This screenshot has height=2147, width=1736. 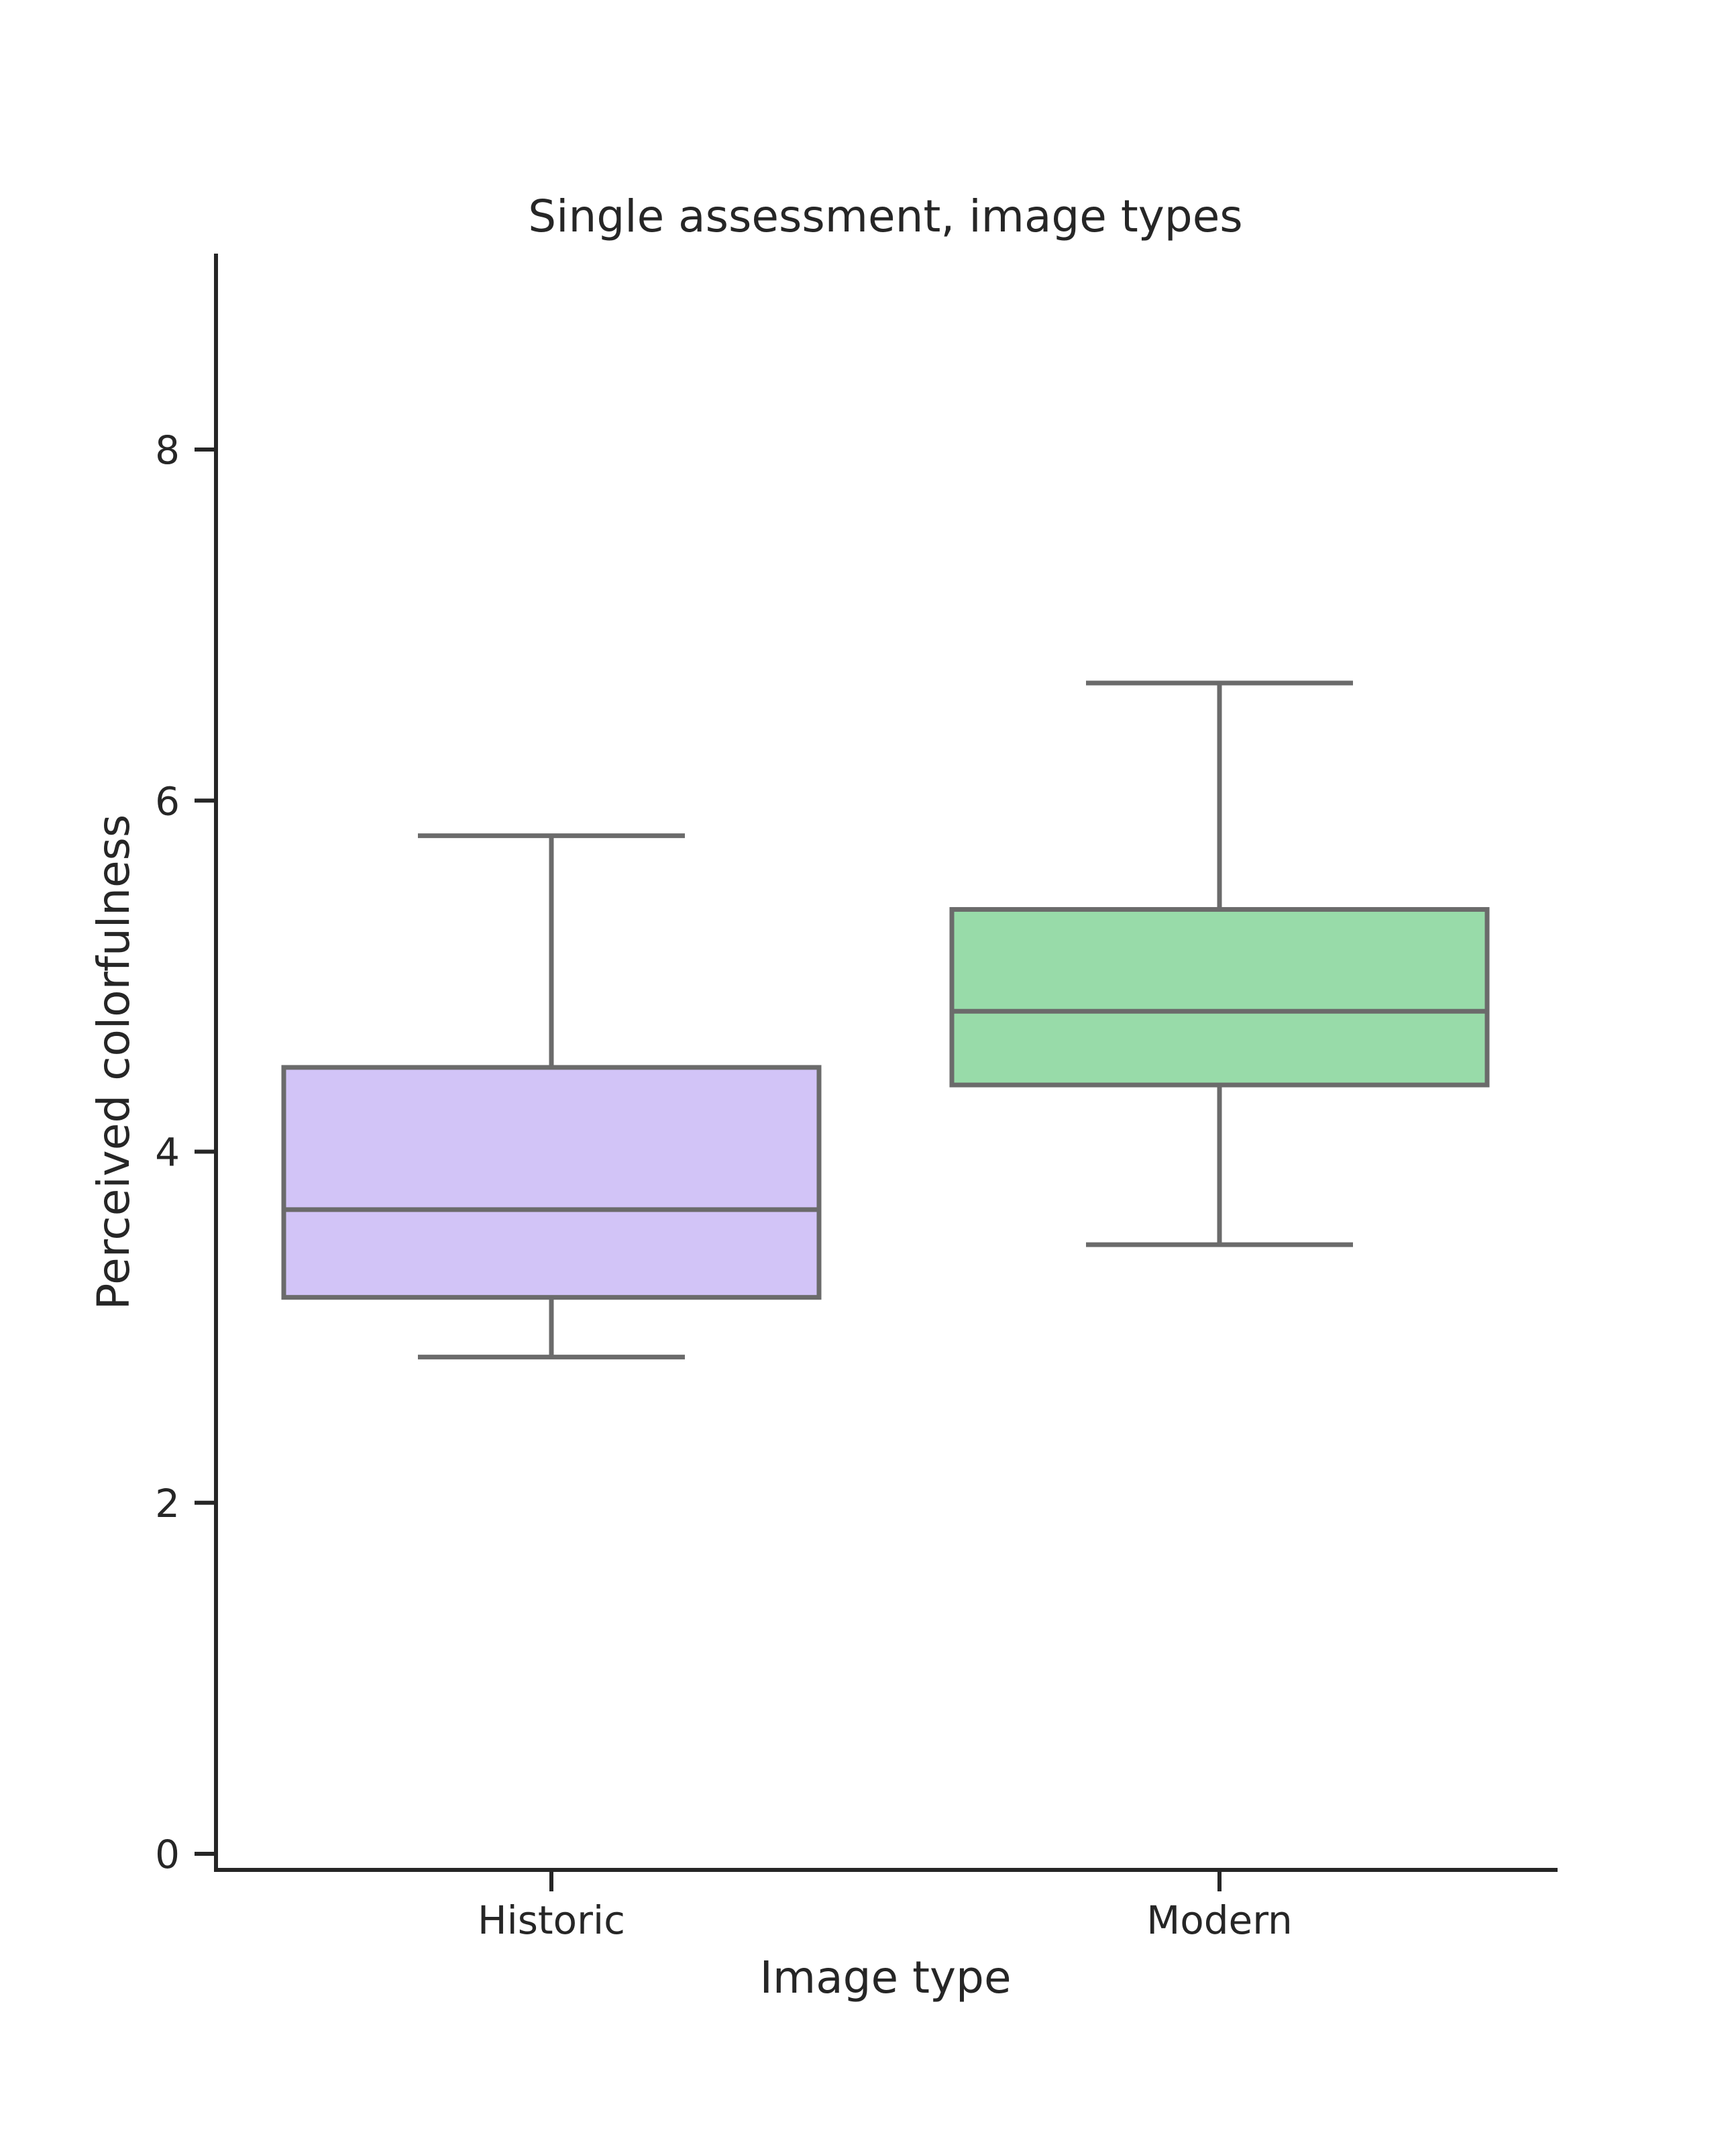 I want to click on y-tick-label: 8, so click(x=167, y=450).